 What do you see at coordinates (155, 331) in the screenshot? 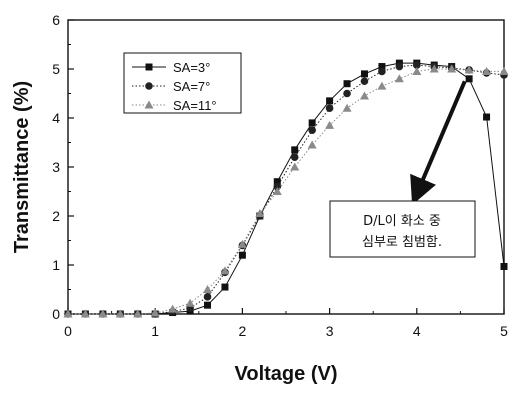
I see `x-tick-label: 1` at bounding box center [155, 331].